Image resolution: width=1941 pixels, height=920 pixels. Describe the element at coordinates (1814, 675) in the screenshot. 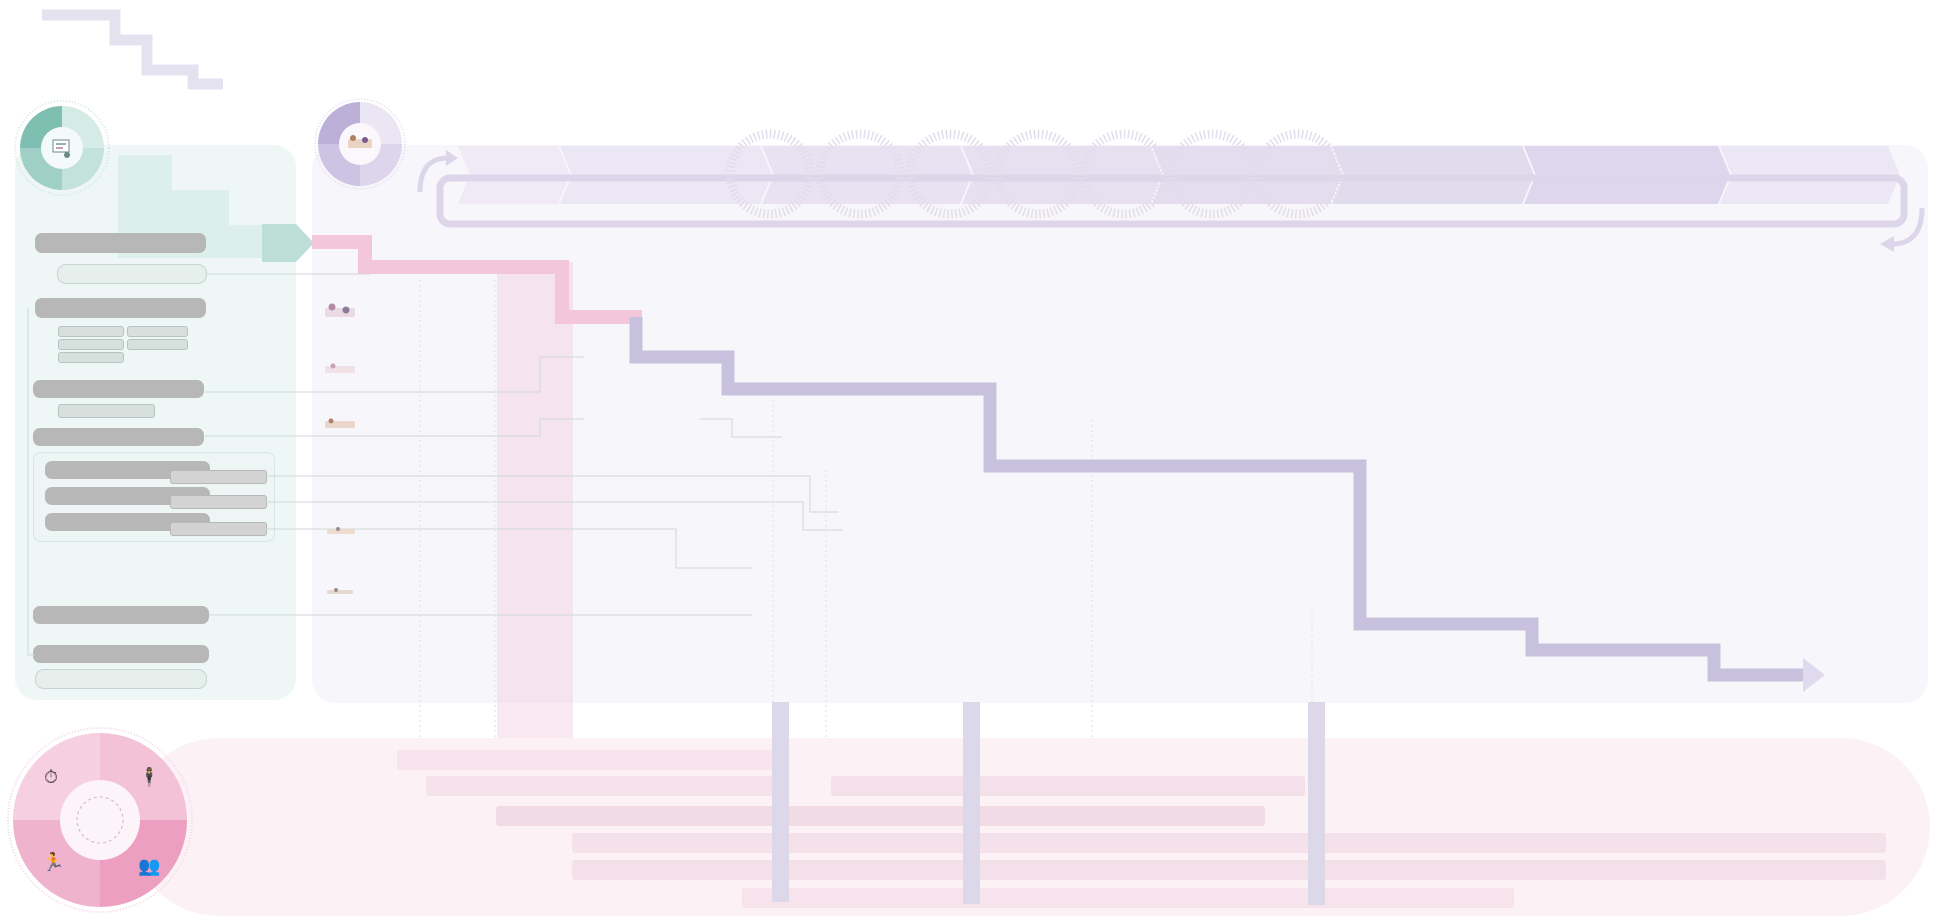

I see `lavender-arrow-head` at that location.